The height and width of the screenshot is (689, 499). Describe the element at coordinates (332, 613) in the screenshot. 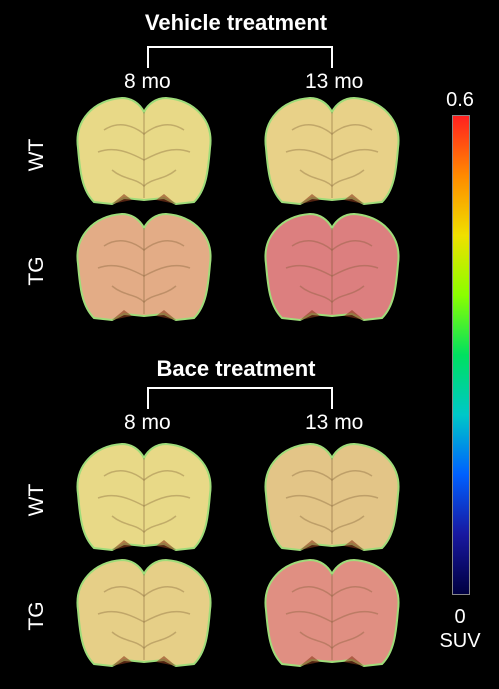

I see `brain-slice-bace-tg-13mo` at that location.